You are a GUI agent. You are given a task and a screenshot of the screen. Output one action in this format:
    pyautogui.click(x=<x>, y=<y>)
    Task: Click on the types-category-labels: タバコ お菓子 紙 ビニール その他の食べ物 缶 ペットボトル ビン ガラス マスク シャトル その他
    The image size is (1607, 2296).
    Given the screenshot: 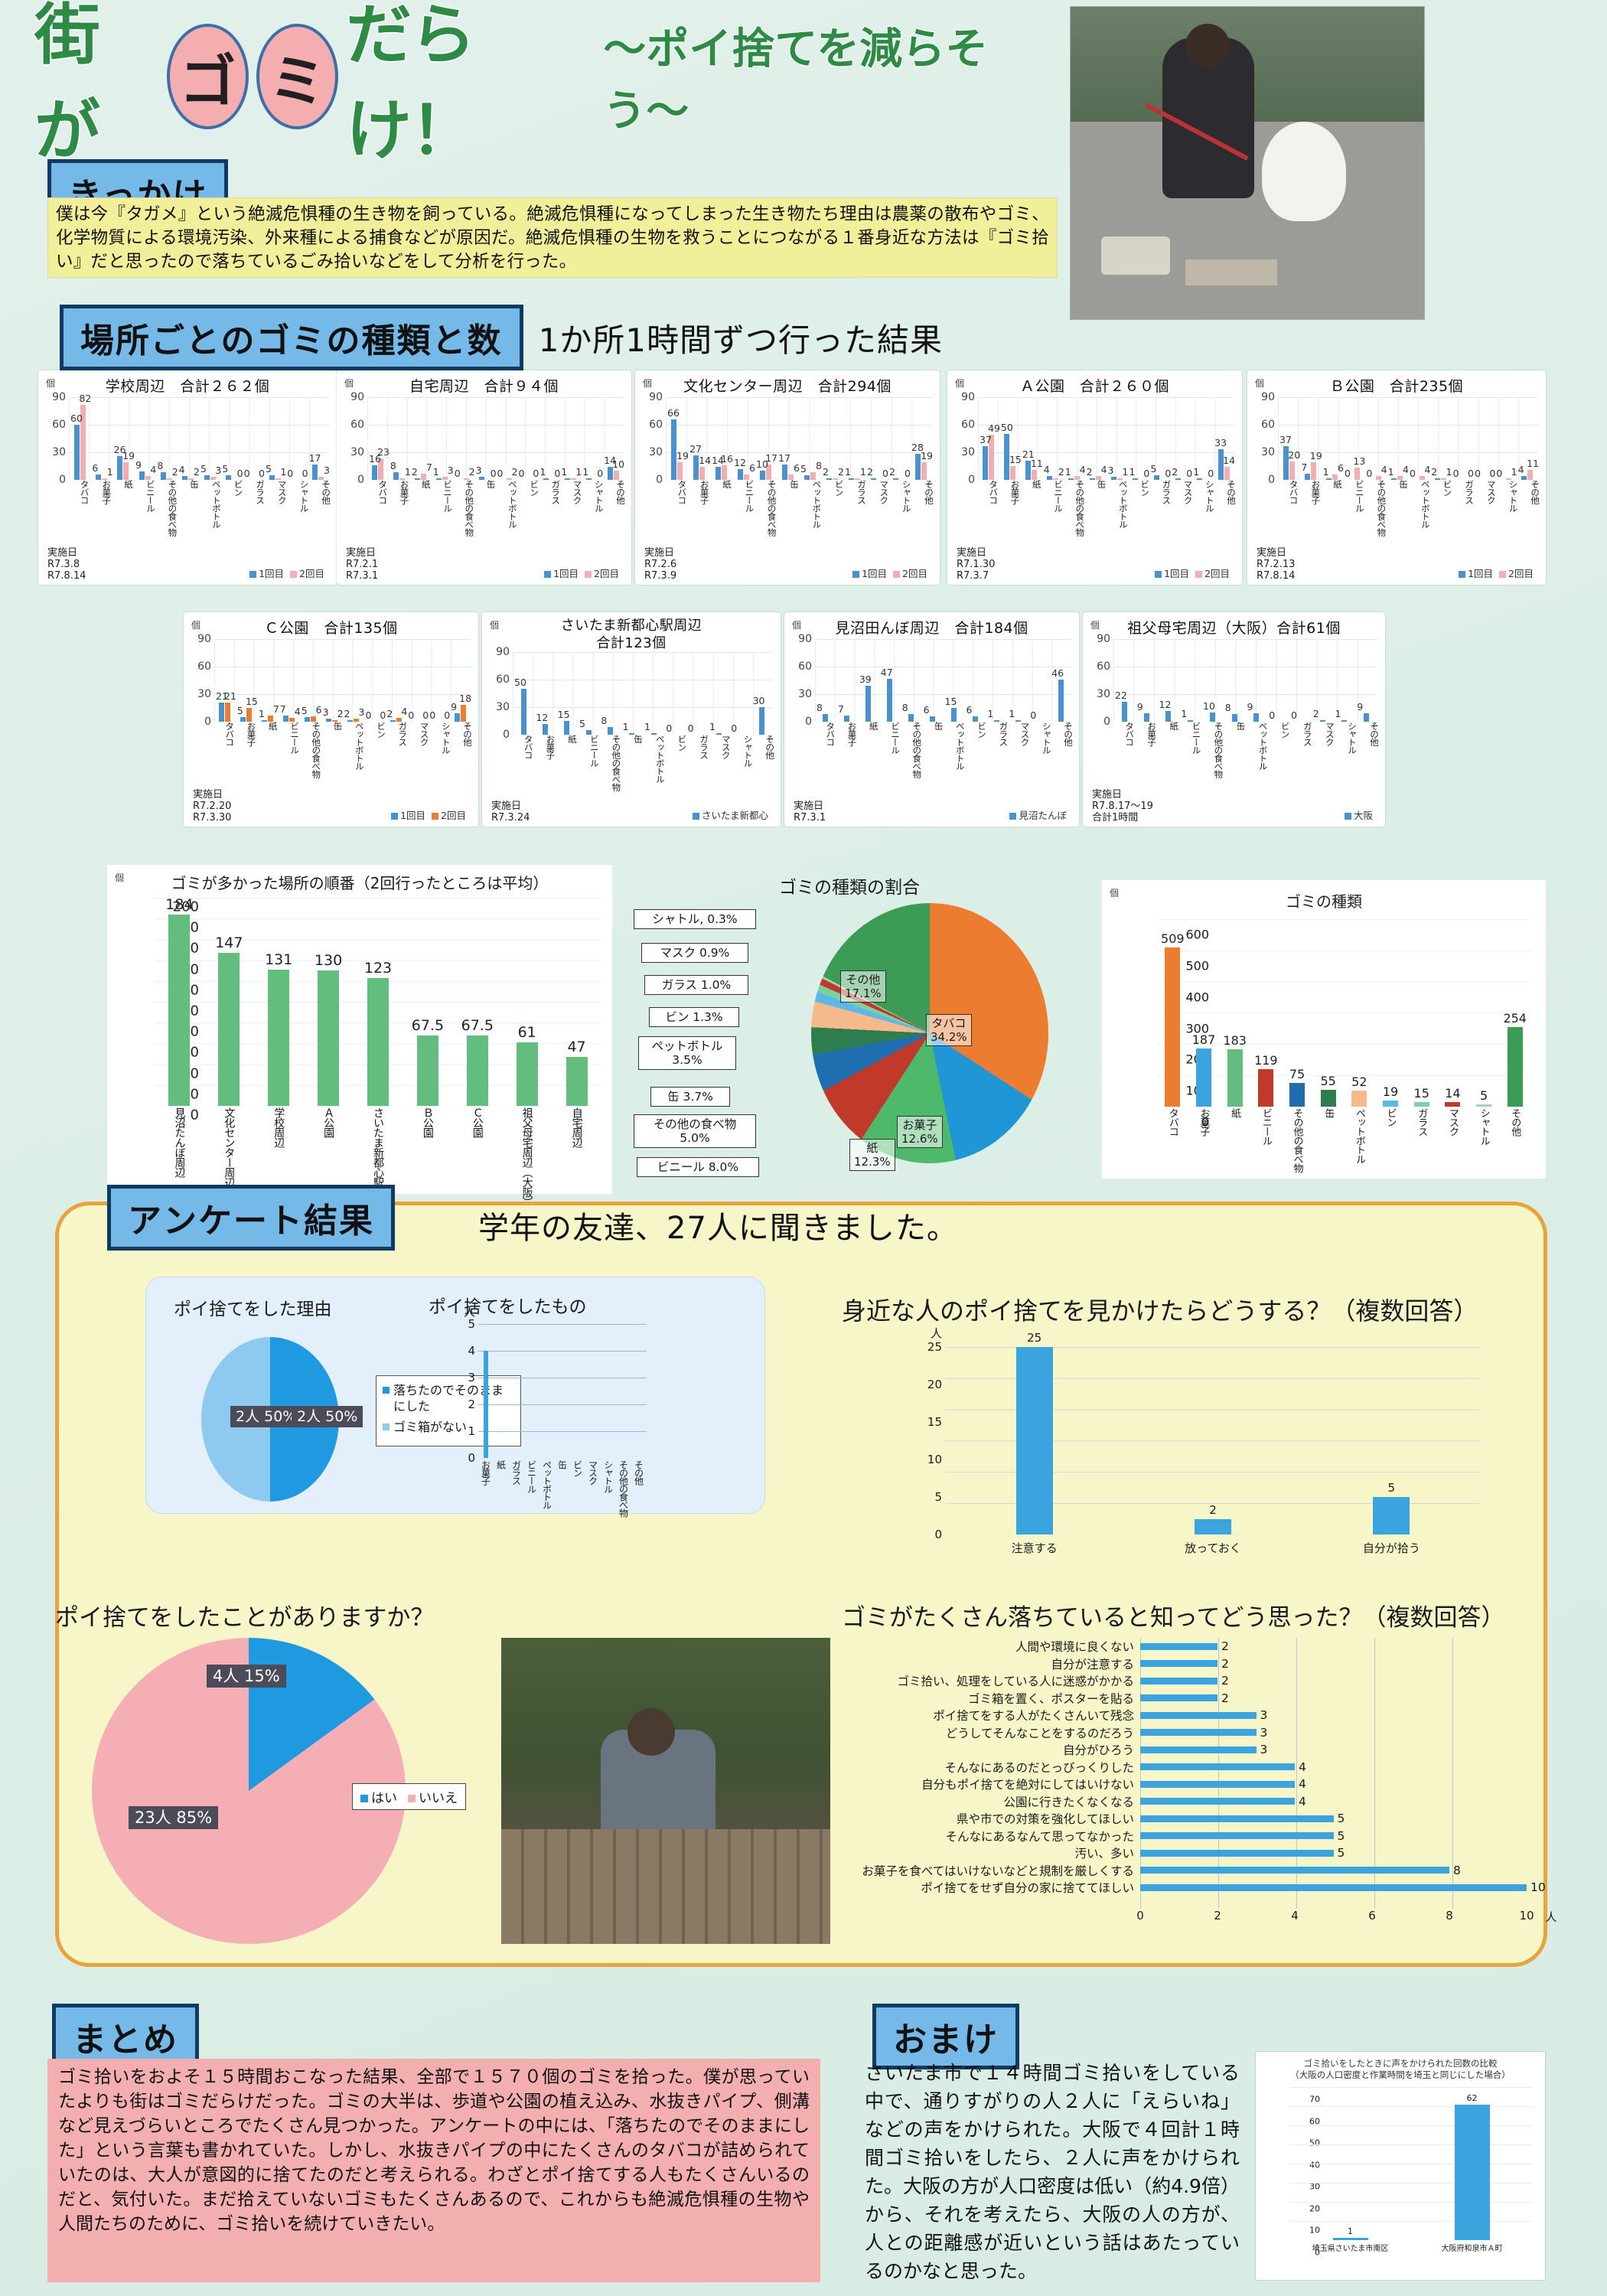 What is the action you would take?
    pyautogui.click(x=1343, y=1140)
    